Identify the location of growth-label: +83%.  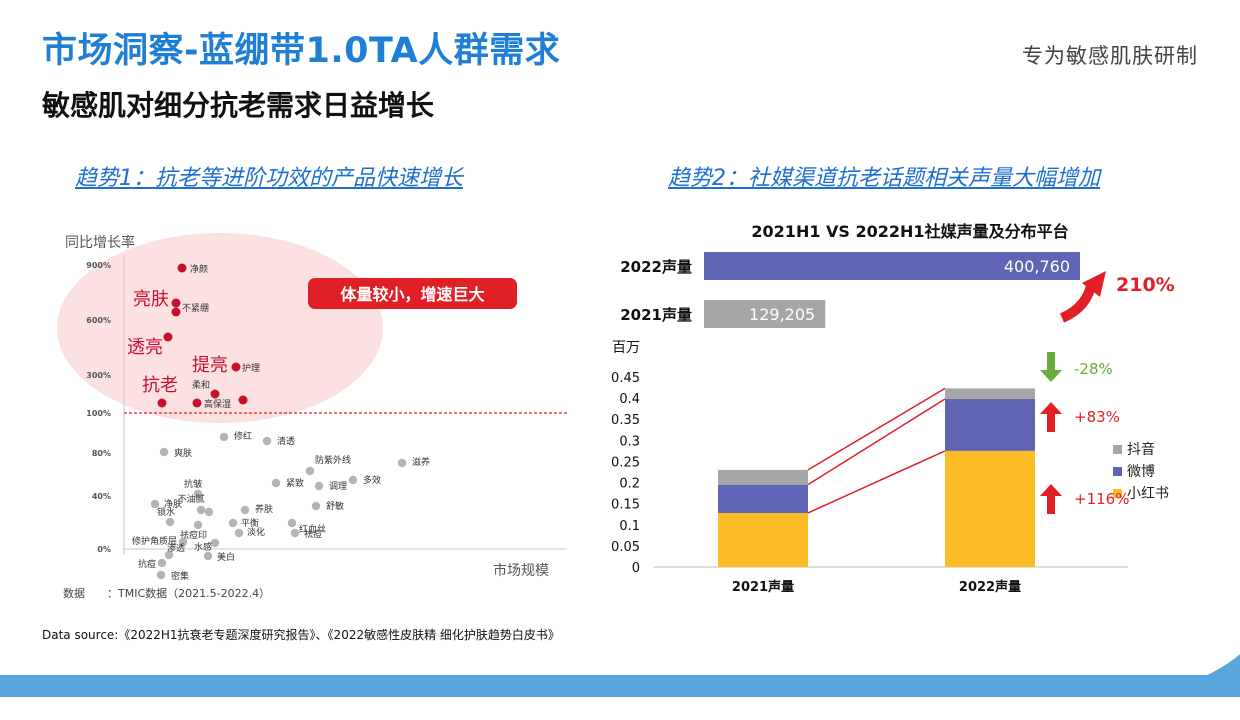
(1097, 417).